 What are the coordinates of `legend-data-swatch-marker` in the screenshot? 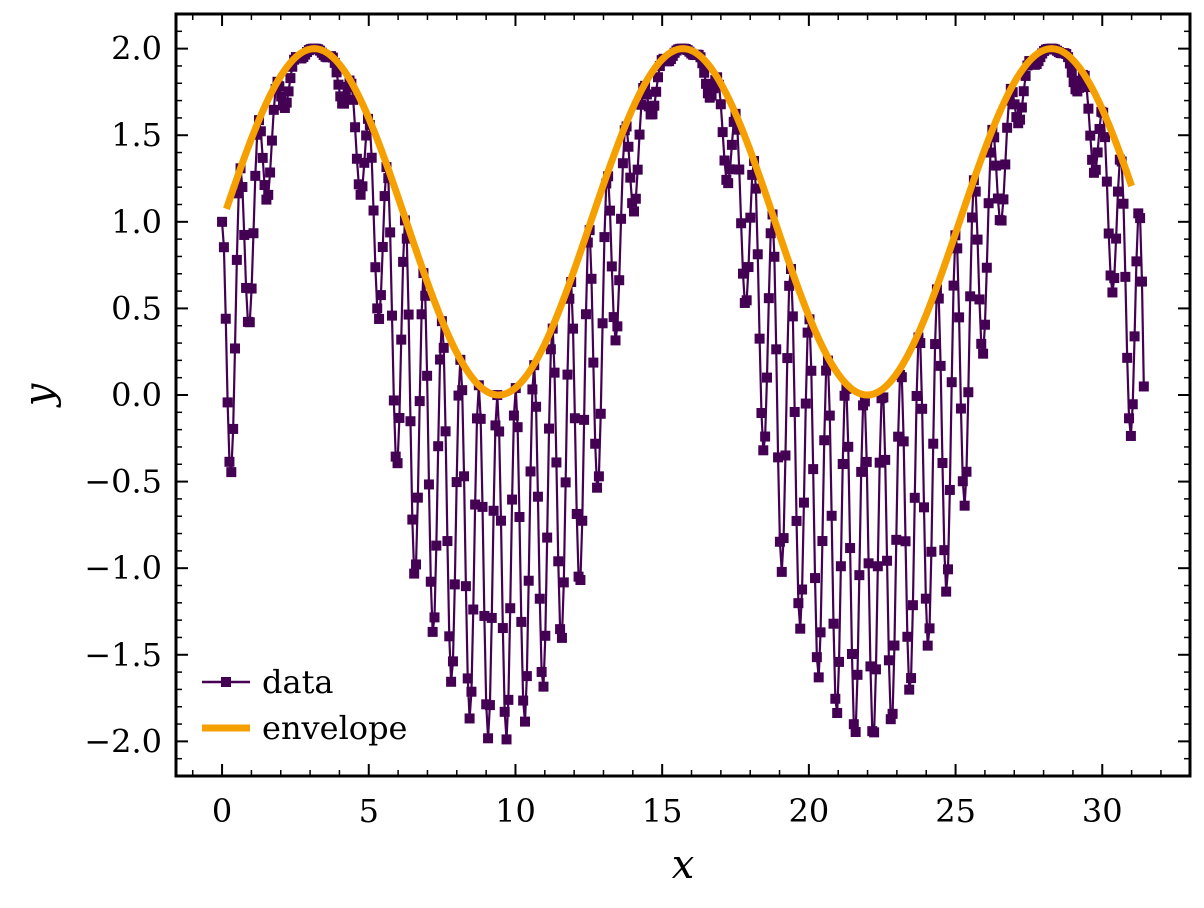 It's located at (226, 682).